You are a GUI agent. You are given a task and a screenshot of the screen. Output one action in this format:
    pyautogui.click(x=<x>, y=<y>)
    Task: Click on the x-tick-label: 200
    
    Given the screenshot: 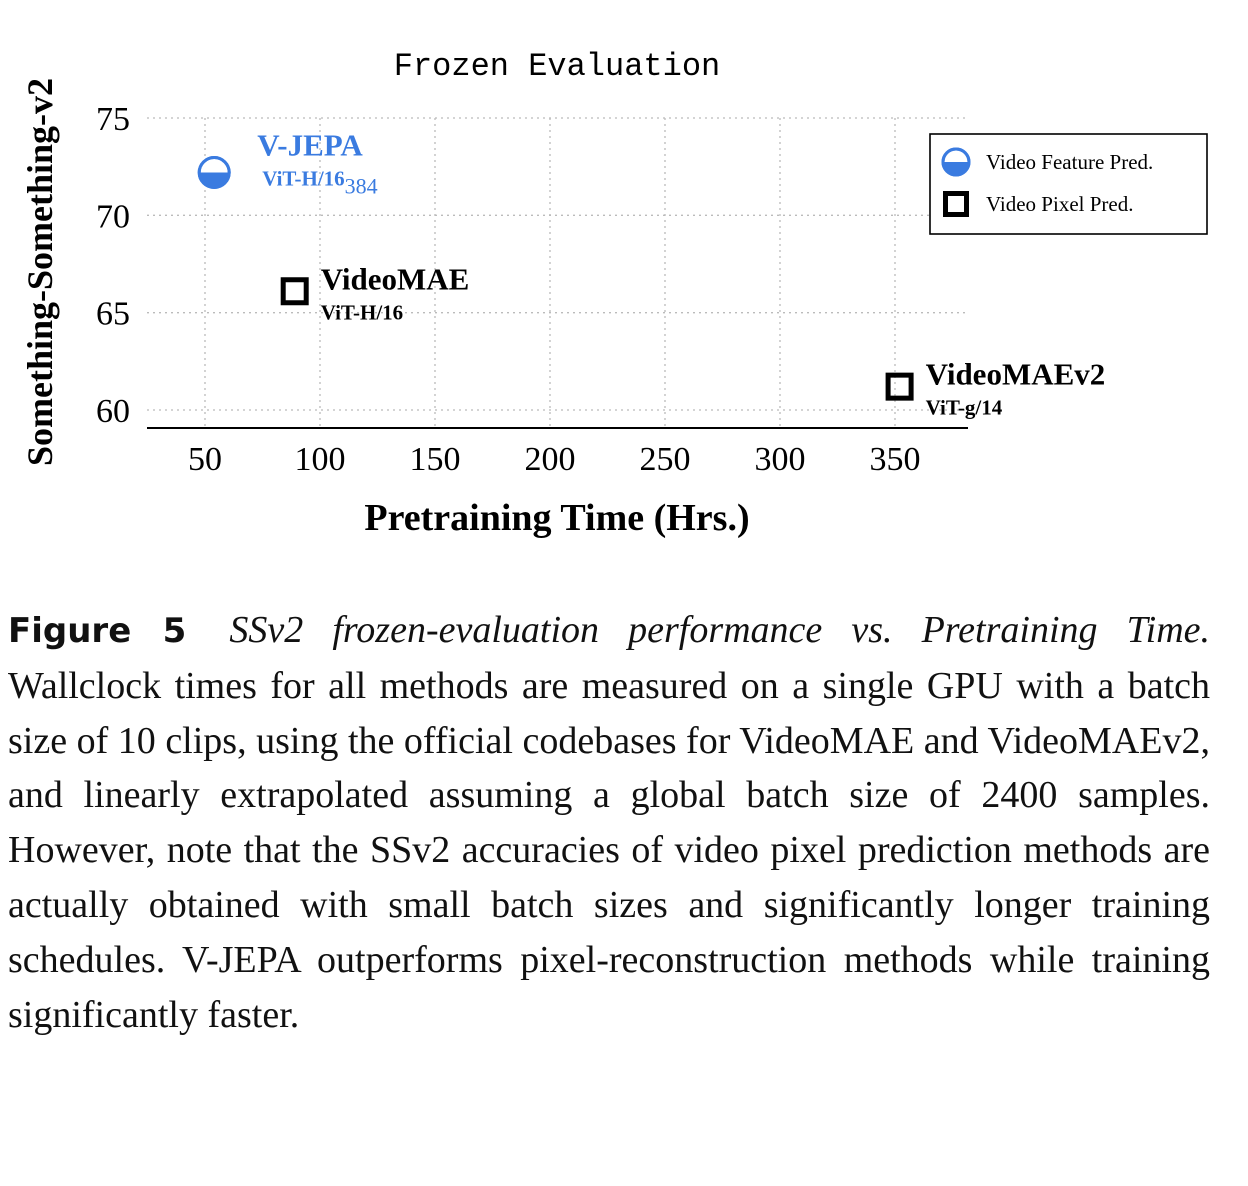 What is the action you would take?
    pyautogui.click(x=550, y=459)
    